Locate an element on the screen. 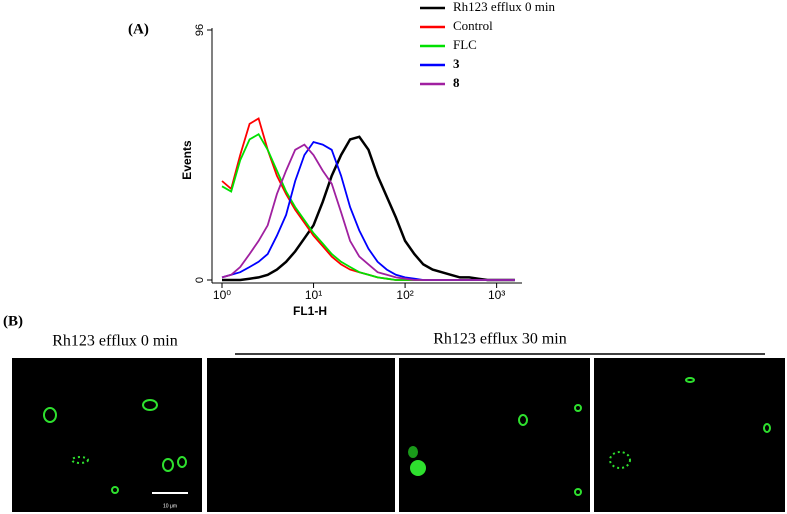  panel-label: (B) is located at coordinates (13, 321).